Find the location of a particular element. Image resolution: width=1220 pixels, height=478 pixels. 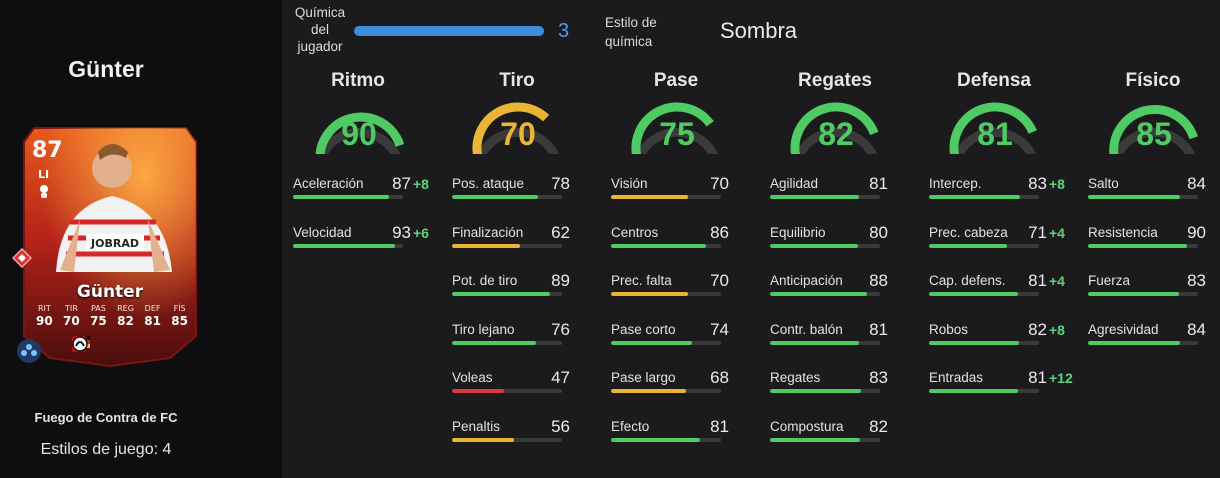

gauge-fill is located at coordinates (360, 133).